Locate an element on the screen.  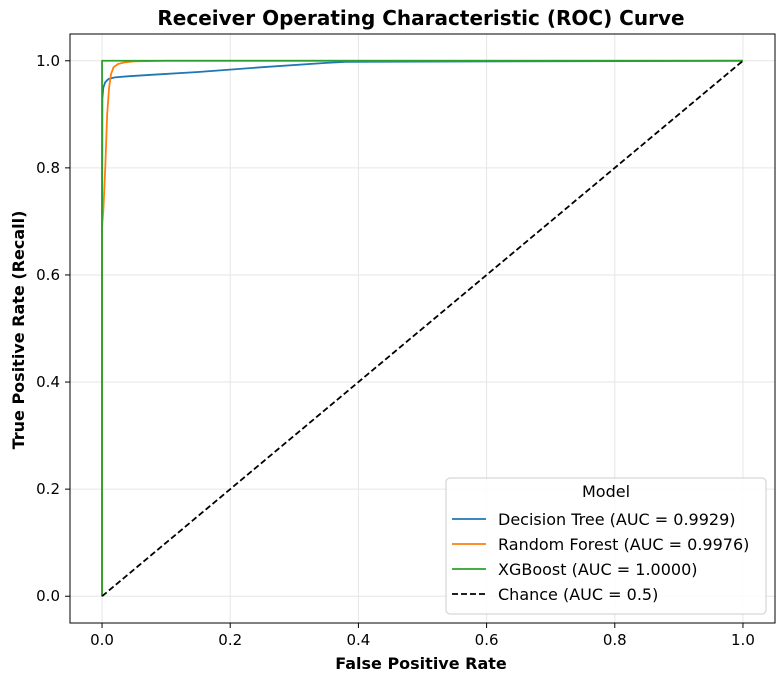
x-tick-label: 0.6 is located at coordinates (487, 640).